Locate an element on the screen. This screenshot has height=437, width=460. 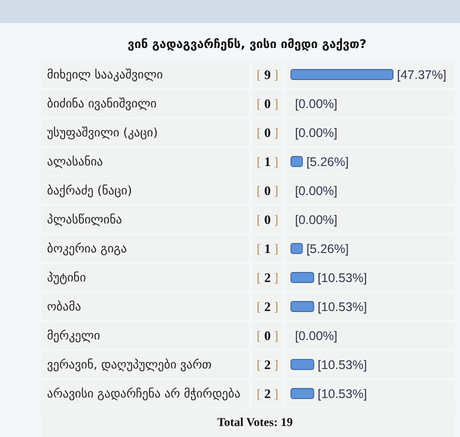
y-tick-label: ბაქრაძე (ნაცი) is located at coordinates (89, 191).